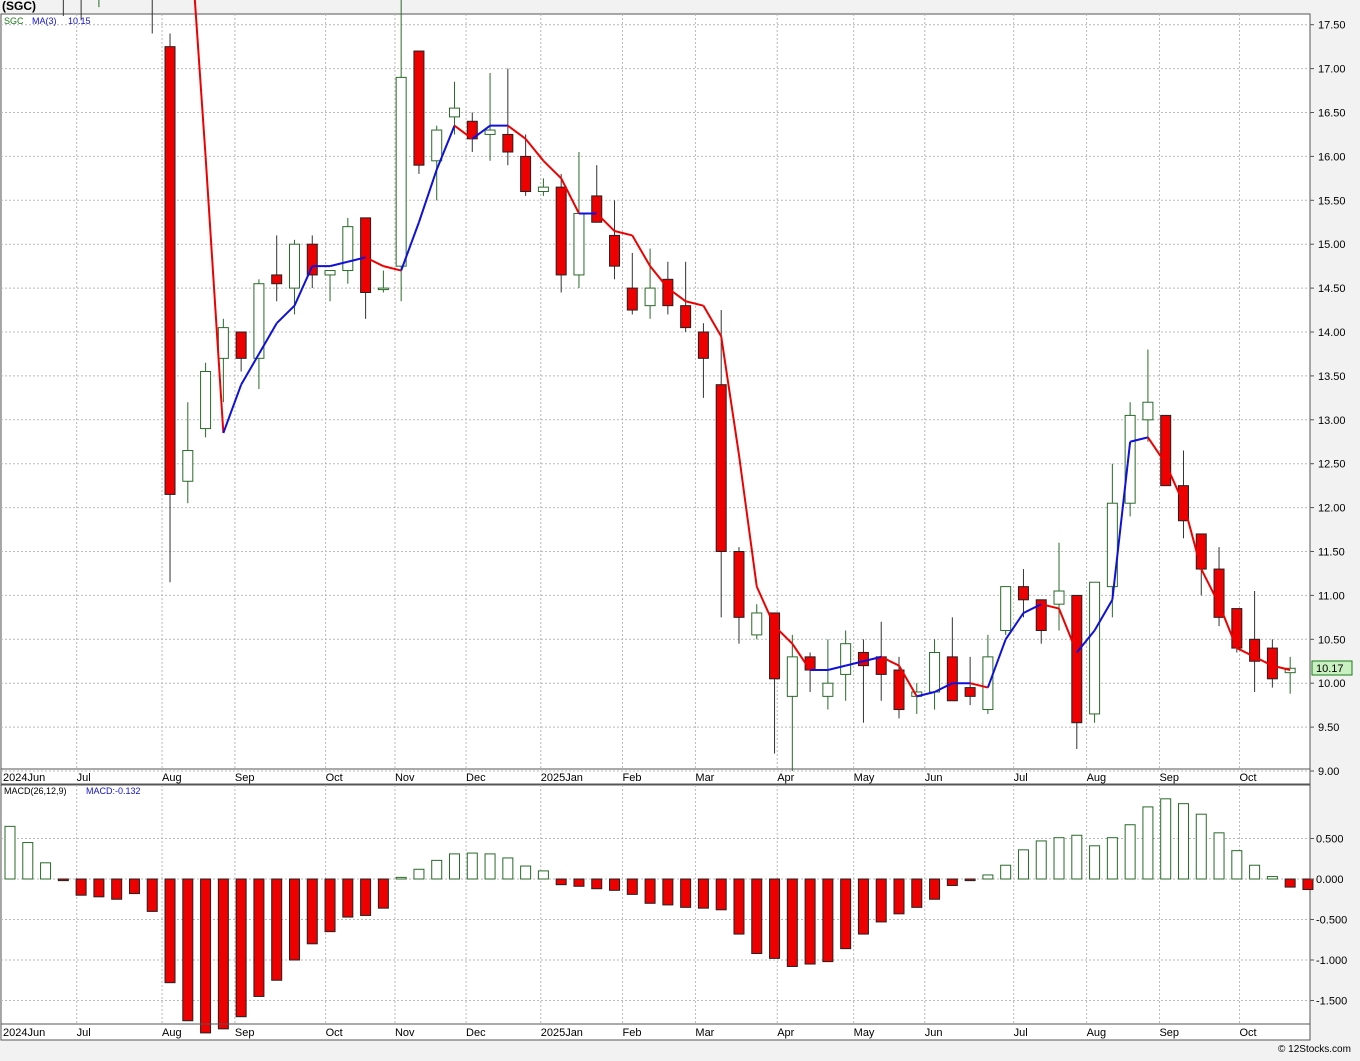 The height and width of the screenshot is (1061, 1360). Describe the element at coordinates (1169, 1033) in the screenshot. I see `x-label-macd: Sep` at that location.